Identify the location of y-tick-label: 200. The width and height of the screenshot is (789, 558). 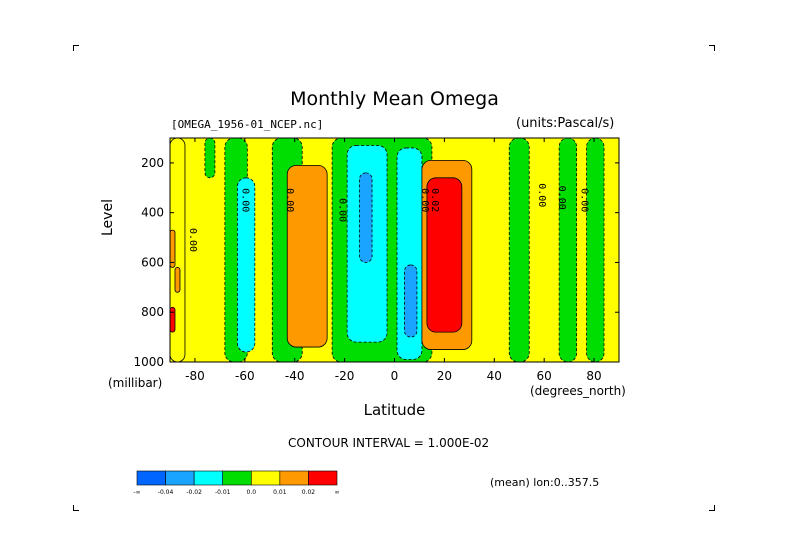
(152, 163).